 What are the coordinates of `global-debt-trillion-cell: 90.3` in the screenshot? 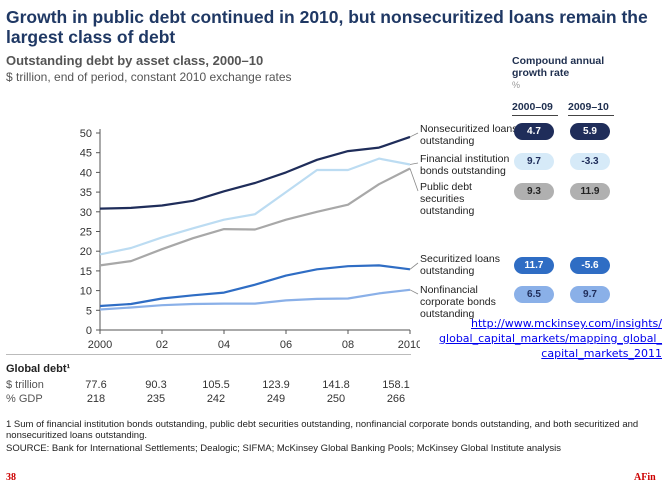 It's located at (156, 385).